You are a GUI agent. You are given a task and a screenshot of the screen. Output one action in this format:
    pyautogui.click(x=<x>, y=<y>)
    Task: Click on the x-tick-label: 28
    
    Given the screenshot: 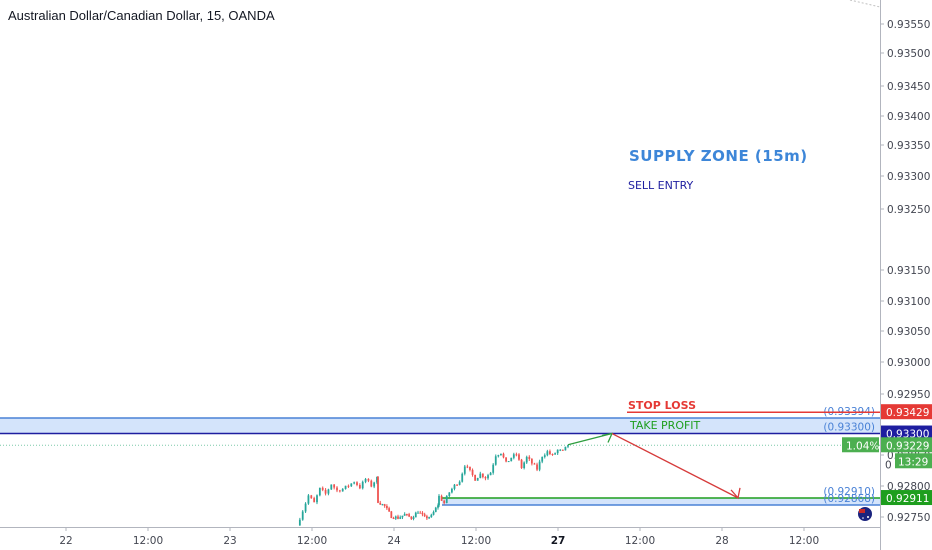 What is the action you would take?
    pyautogui.click(x=721, y=541)
    